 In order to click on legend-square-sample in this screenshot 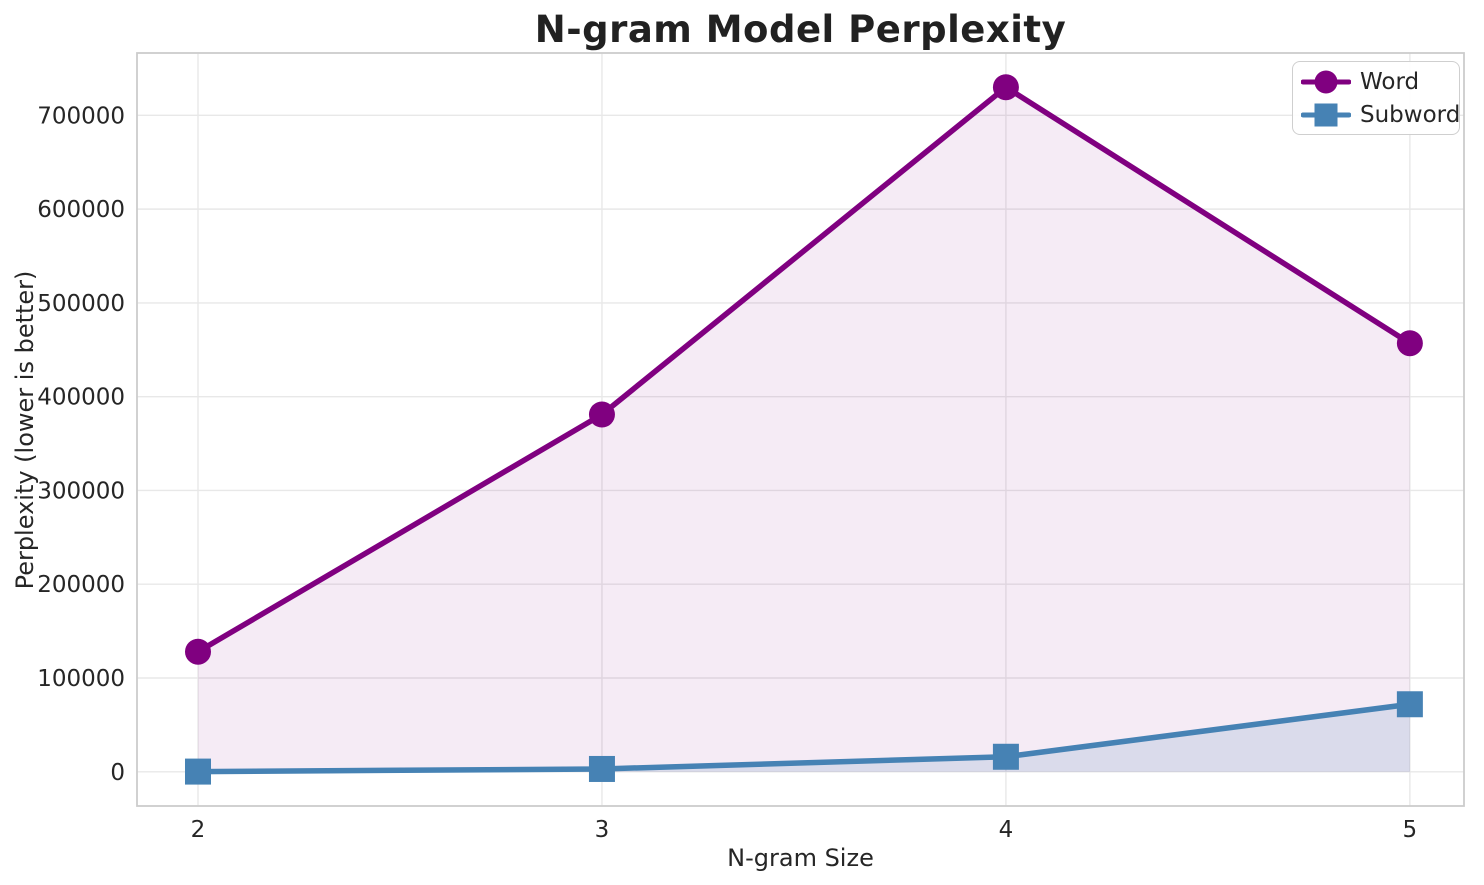, I will do `click(1326, 114)`.